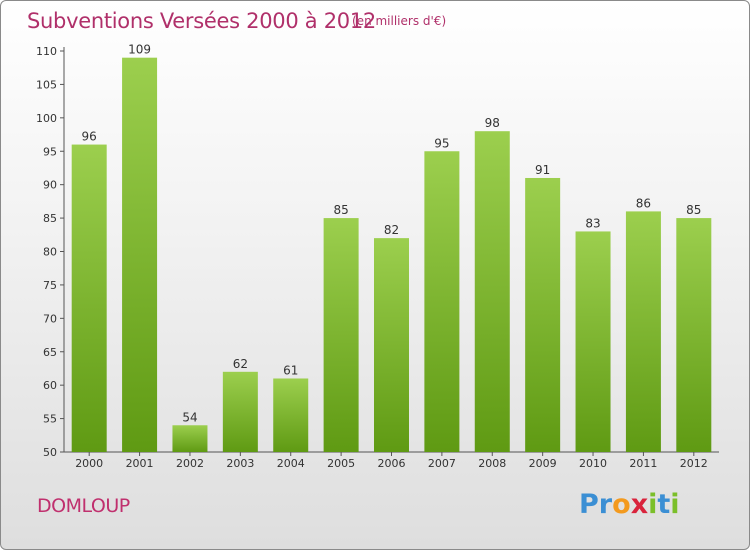 The width and height of the screenshot is (750, 550). I want to click on x-tick-label: 2007, so click(442, 463).